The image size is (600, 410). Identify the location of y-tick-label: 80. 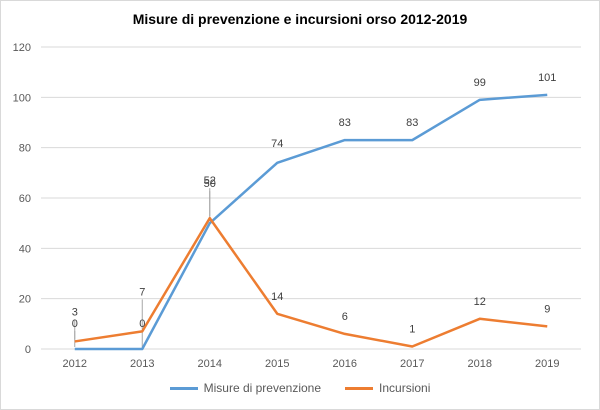
(25, 149).